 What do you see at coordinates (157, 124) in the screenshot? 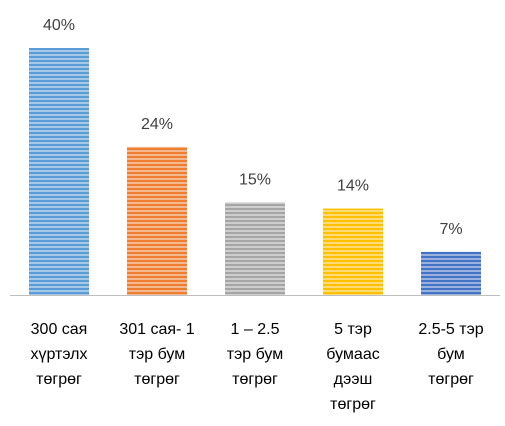
I see `data-label-2: 24%` at bounding box center [157, 124].